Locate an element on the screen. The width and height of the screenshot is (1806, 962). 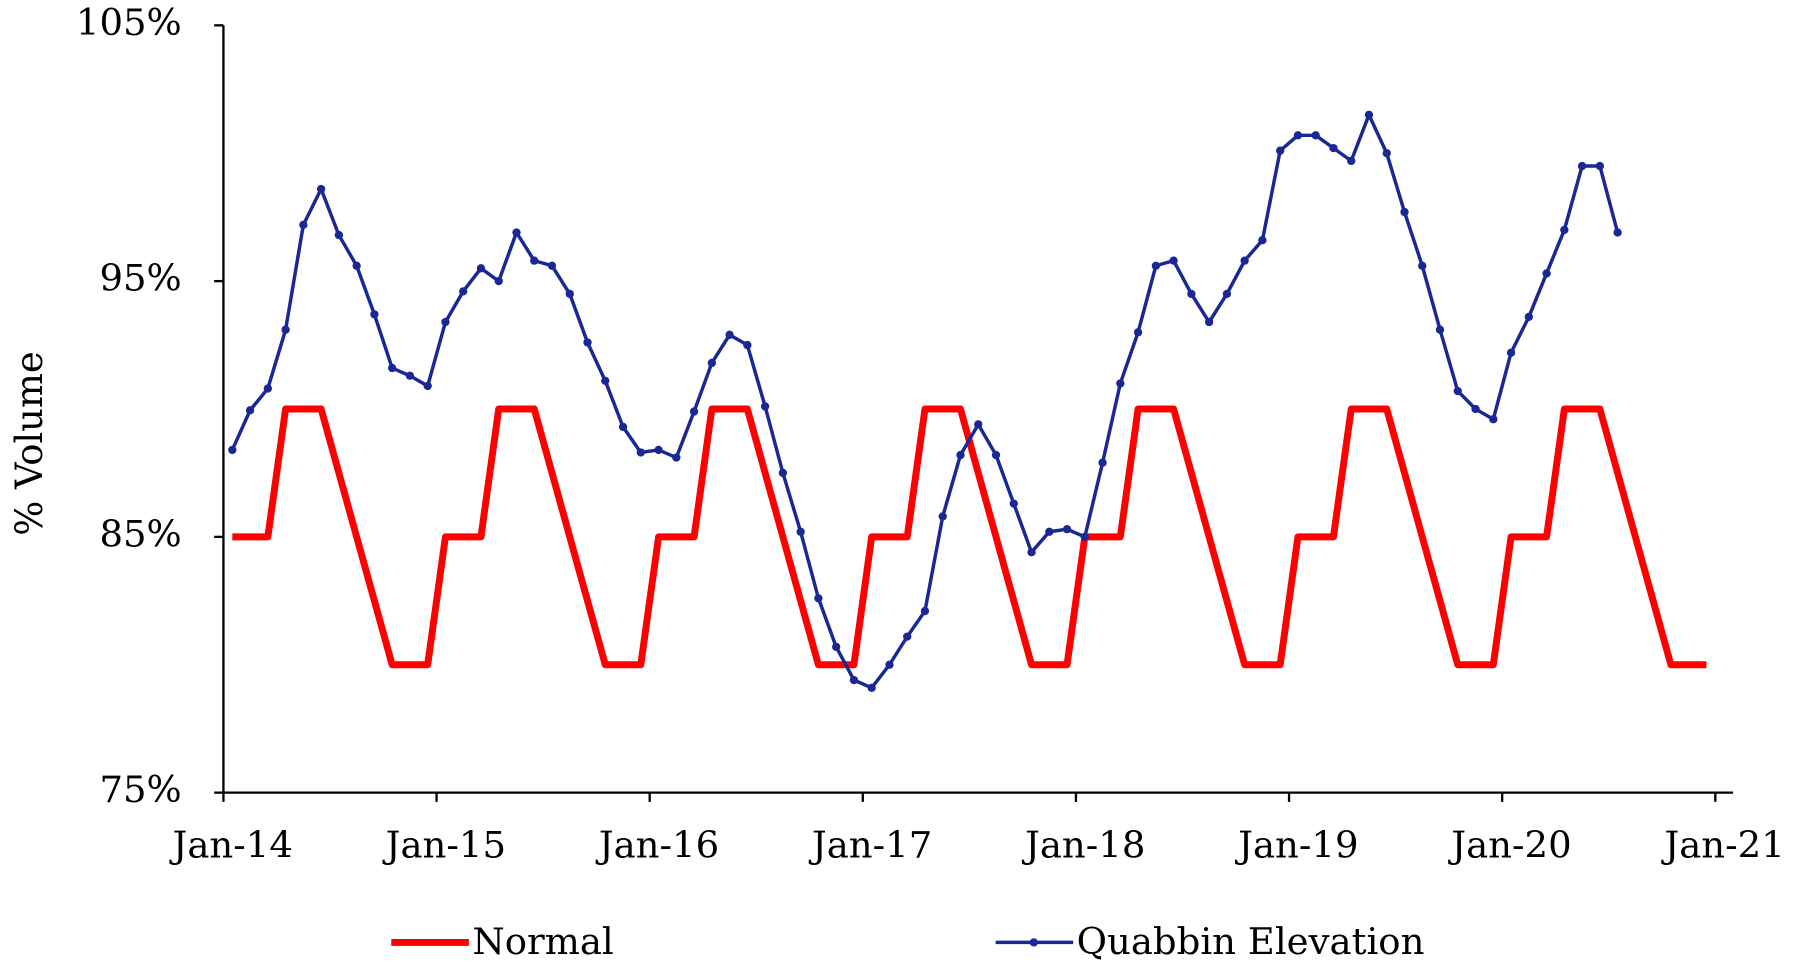
y-tick-label: 95% is located at coordinates (140, 278).